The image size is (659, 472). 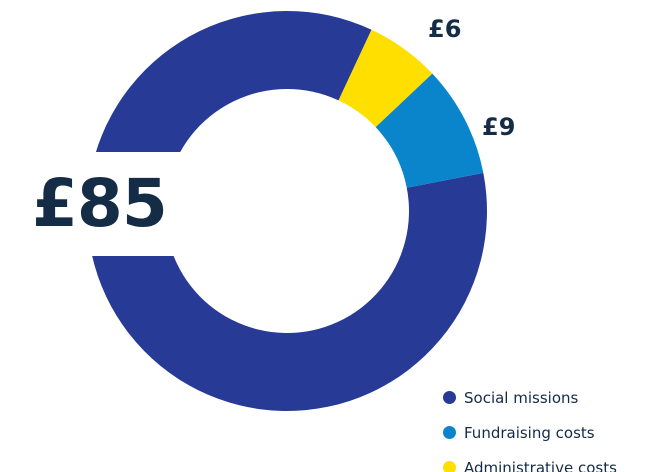 I want to click on legend-item-administrative-costs: Administrative costs, so click(x=549, y=461).